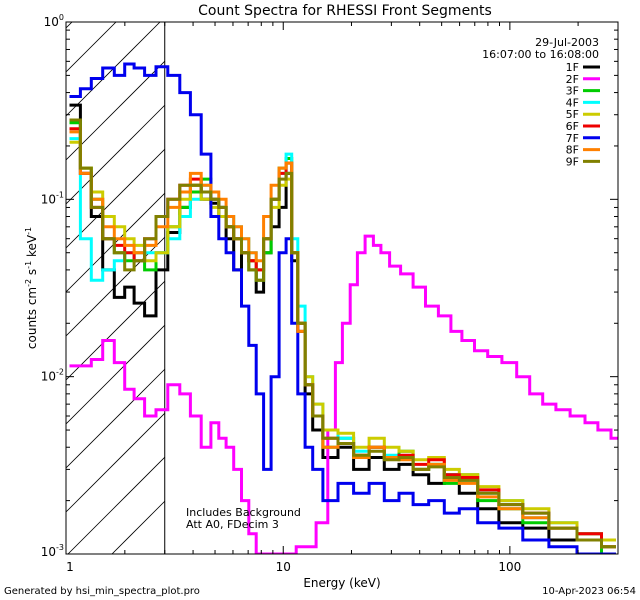  Describe the element at coordinates (283, 567) in the screenshot. I see `x-tick-label: 10` at that location.